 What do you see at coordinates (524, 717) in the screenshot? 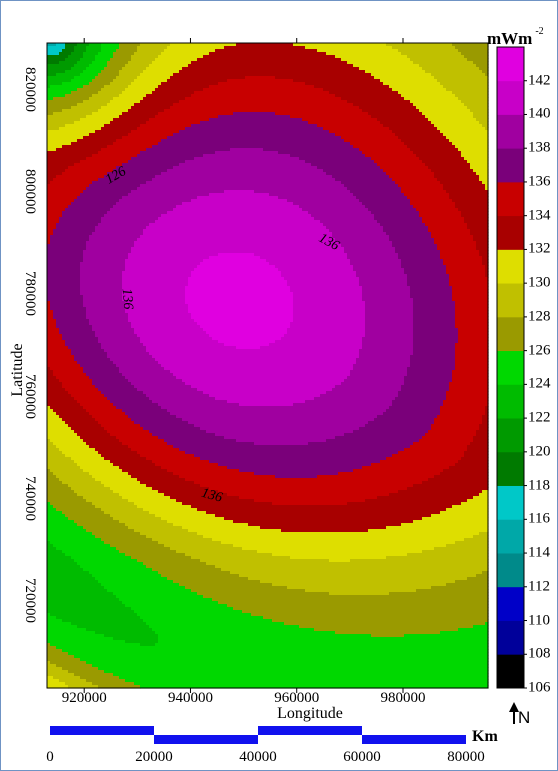
I see `north-label: N` at bounding box center [524, 717].